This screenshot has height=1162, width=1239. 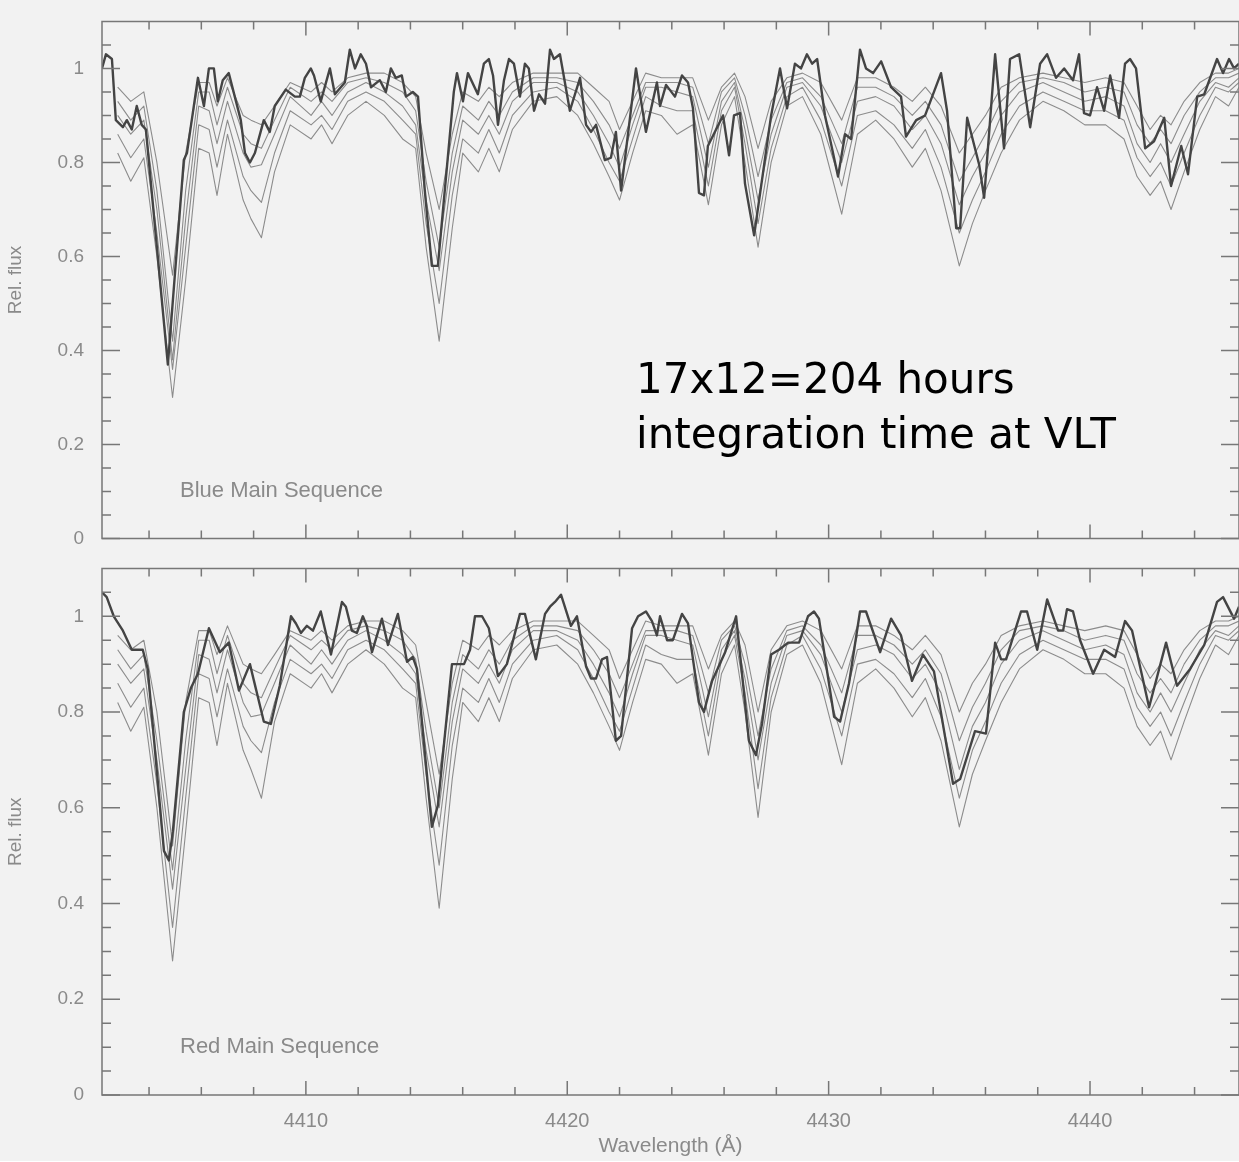 I want to click on x-tick-label: 4420, so click(x=567, y=1119).